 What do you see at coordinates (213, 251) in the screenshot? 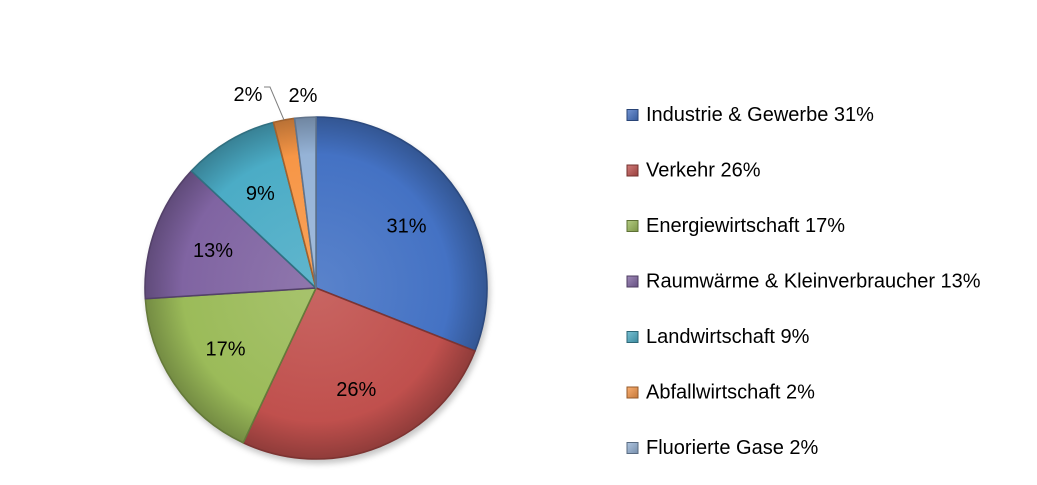
I see `data-label-raumwaerme-kleinverbraucher: 13%` at bounding box center [213, 251].